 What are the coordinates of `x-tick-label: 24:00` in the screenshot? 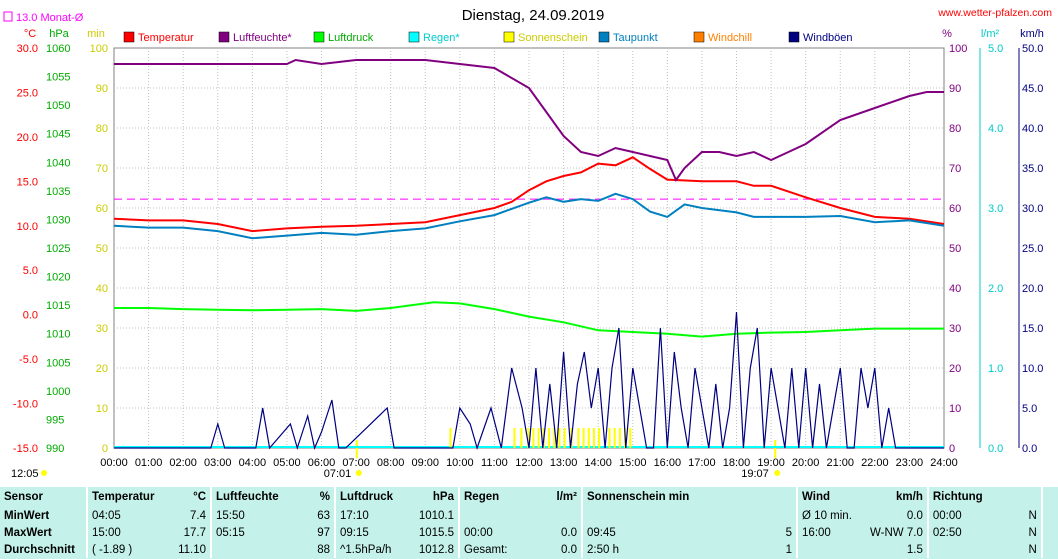 It's located at (944, 463).